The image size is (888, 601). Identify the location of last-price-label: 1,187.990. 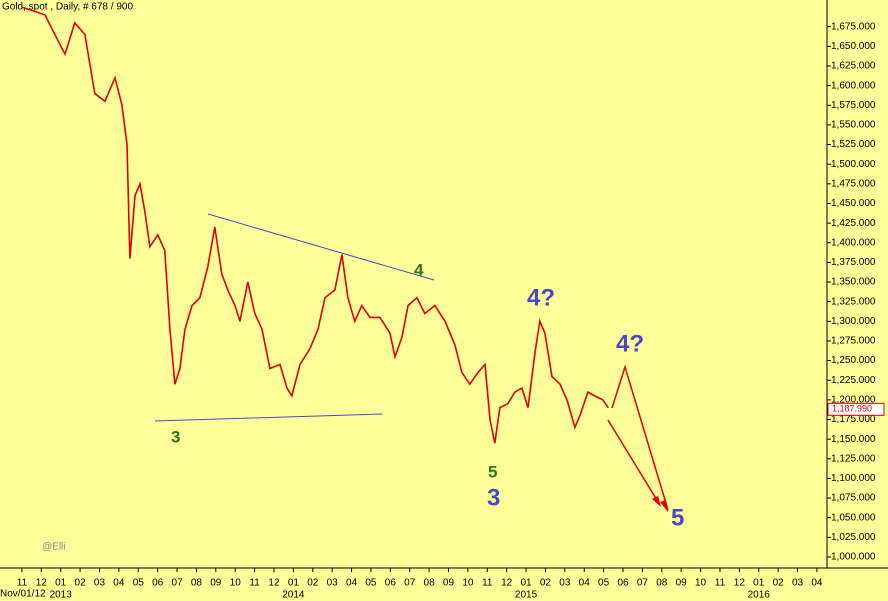
(852, 409).